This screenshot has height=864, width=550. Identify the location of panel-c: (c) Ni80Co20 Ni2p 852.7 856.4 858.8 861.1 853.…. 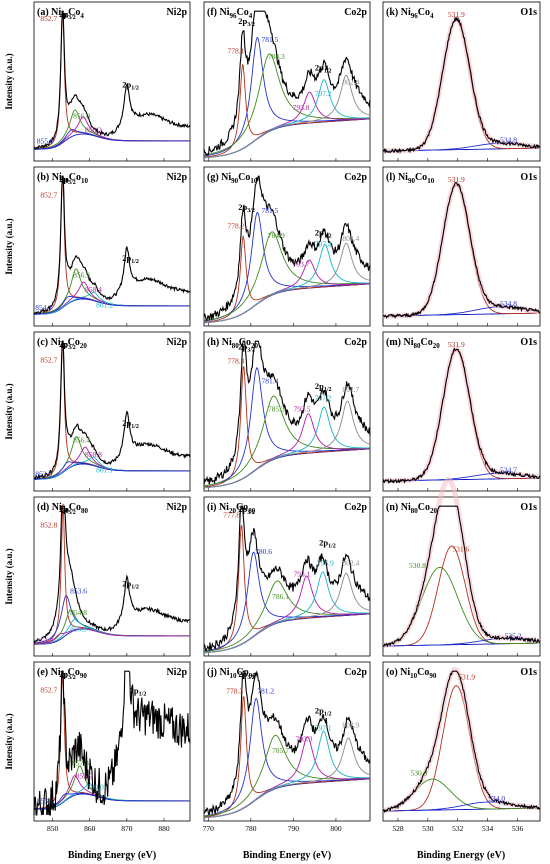
(112, 411).